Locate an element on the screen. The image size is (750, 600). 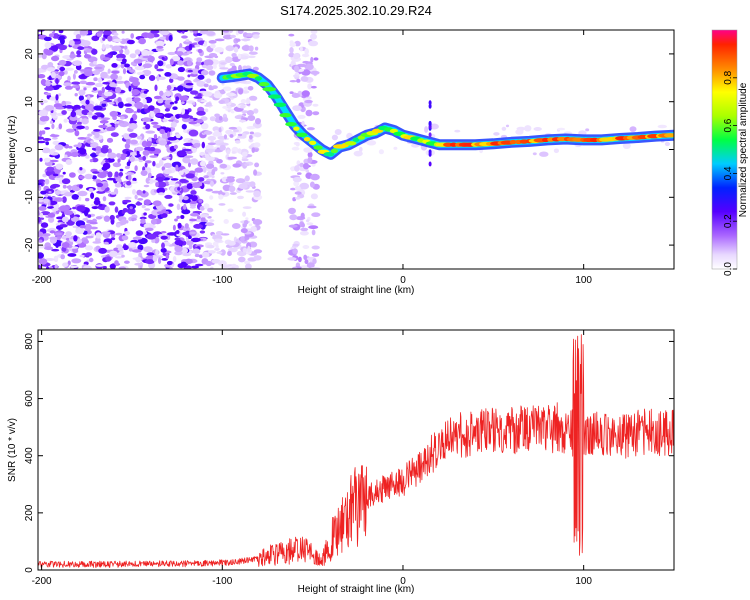
colorbar-tick-label: 0.0 is located at coordinates (728, 269).